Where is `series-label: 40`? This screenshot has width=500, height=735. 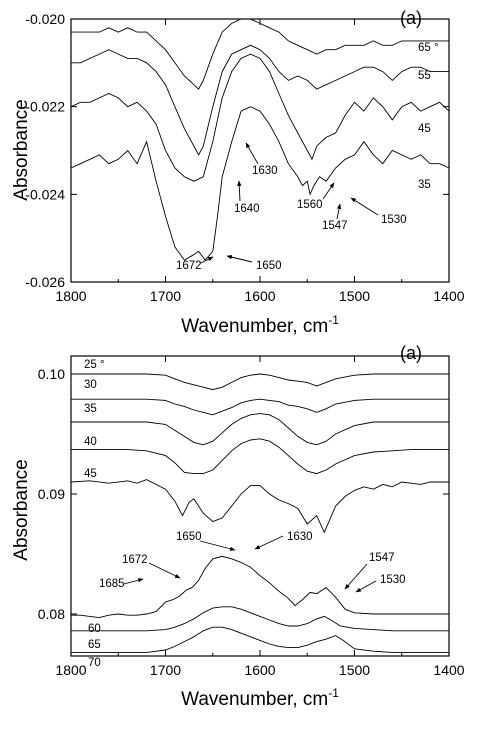 series-label: 40 is located at coordinates (90, 442).